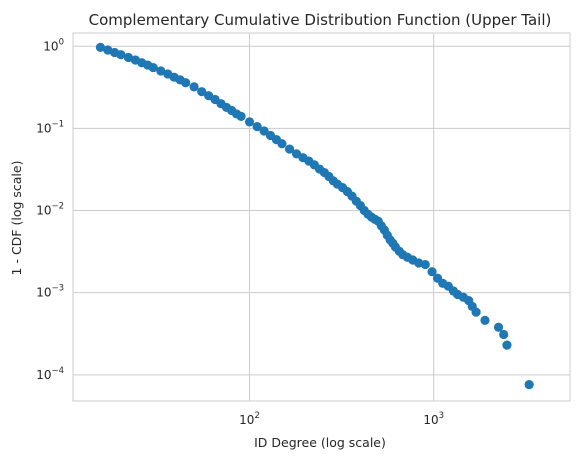 The image size is (586, 459). I want to click on y-tick-label: 10⁻², so click(50, 210).